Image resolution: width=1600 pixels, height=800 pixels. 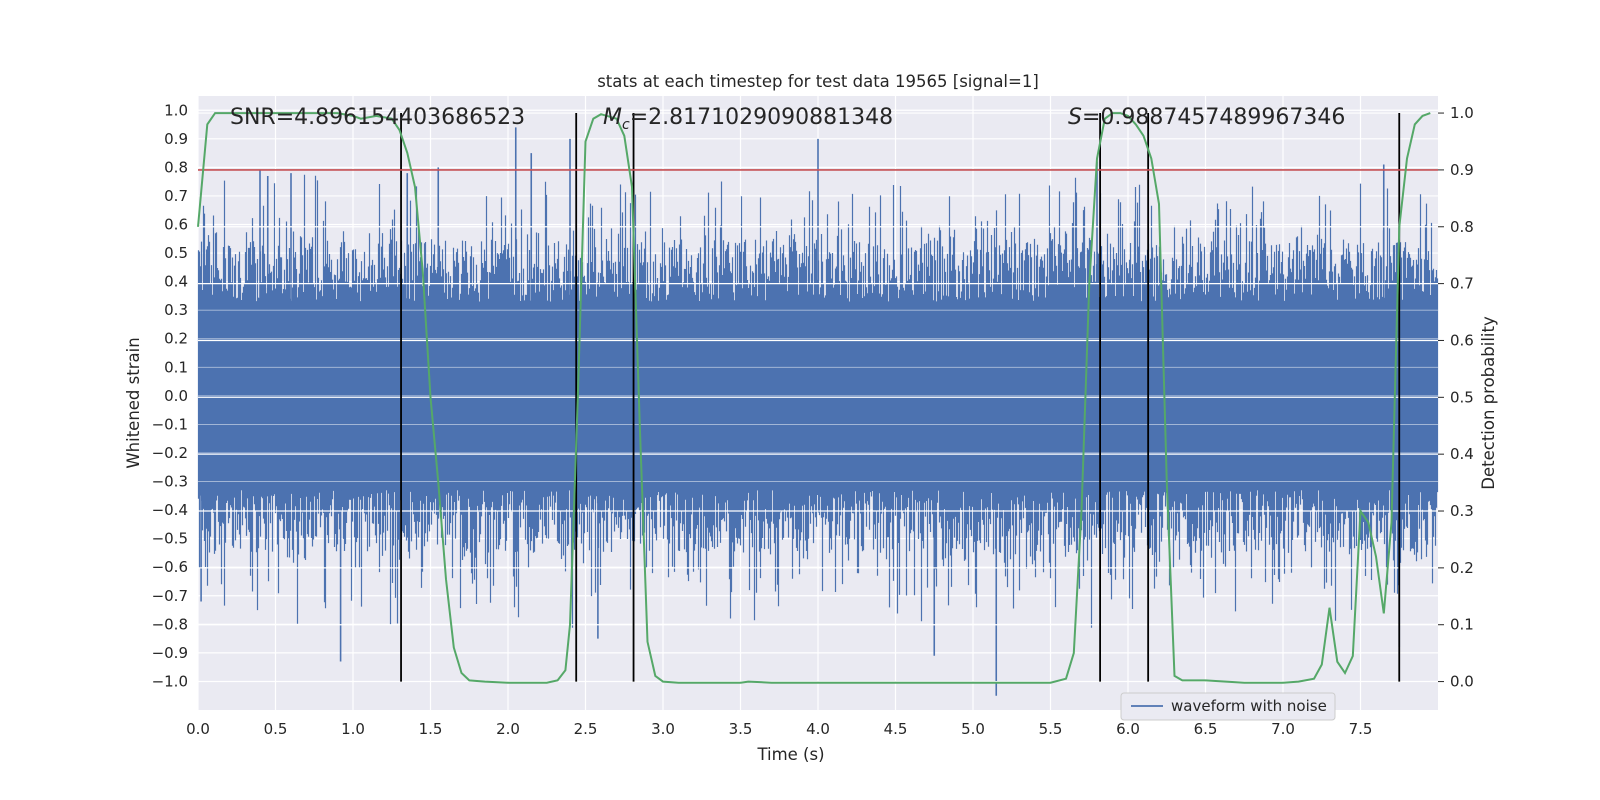 I want to click on chirp-mass-symbol: M, so click(x=612, y=117).